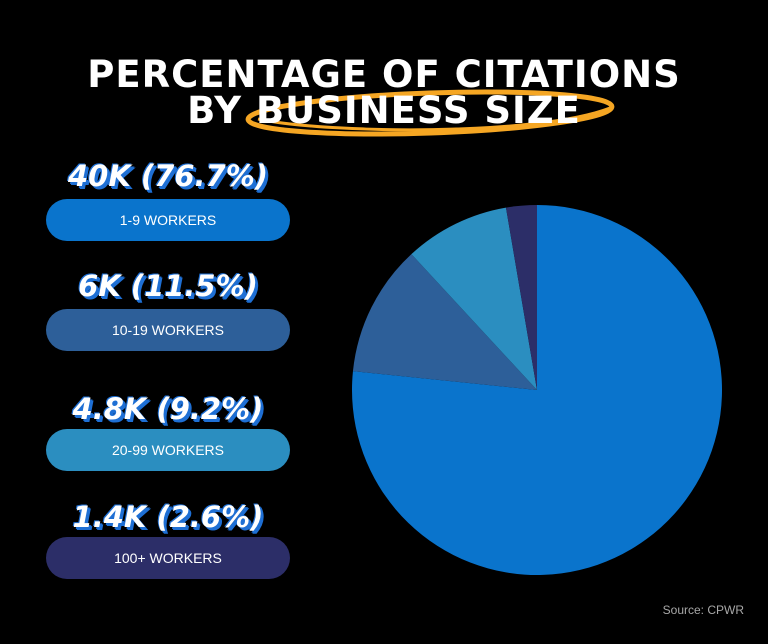  I want to click on value-label-20-99: 4.8K (9.2%), so click(168, 409).